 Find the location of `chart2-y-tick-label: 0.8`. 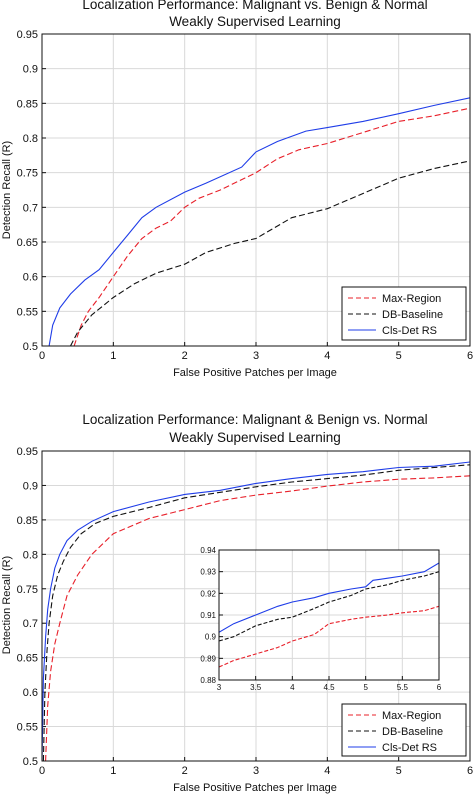

chart2-y-tick-label: 0.8 is located at coordinates (30, 555).